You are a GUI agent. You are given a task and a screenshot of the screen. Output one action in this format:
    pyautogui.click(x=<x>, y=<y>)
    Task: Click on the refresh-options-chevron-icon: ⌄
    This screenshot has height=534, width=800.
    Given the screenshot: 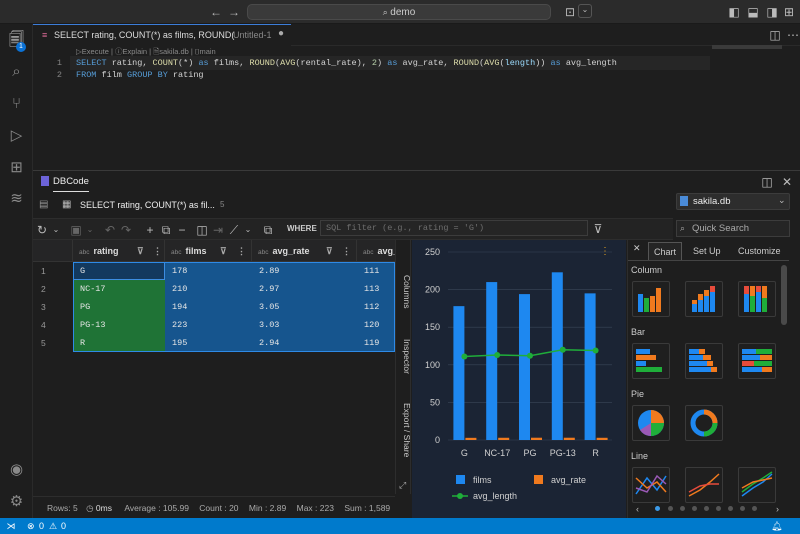 What is the action you would take?
    pyautogui.click(x=56, y=229)
    